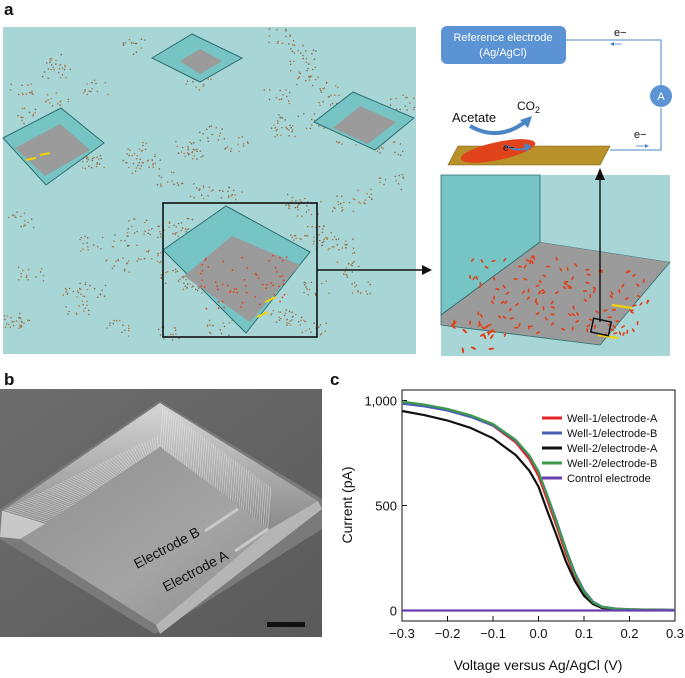 This screenshot has height=678, width=685. Describe the element at coordinates (364, 121) in the screenshot. I see `well-right` at that location.